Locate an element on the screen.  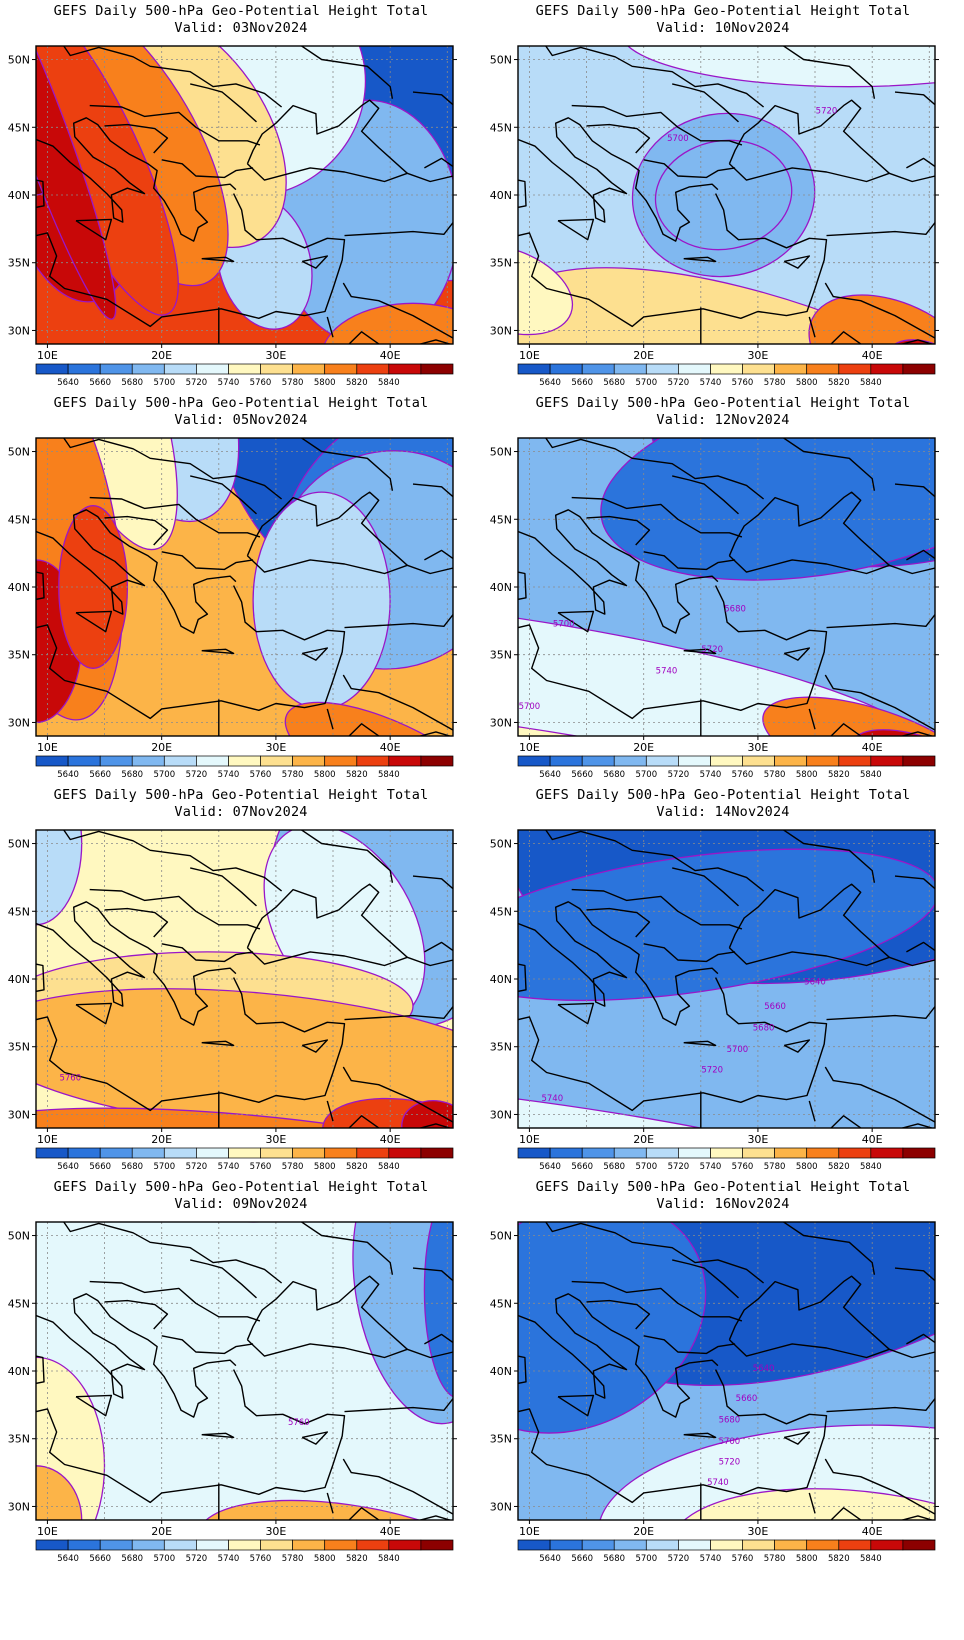
lon-tick-label: 40E is located at coordinates (872, 1531).